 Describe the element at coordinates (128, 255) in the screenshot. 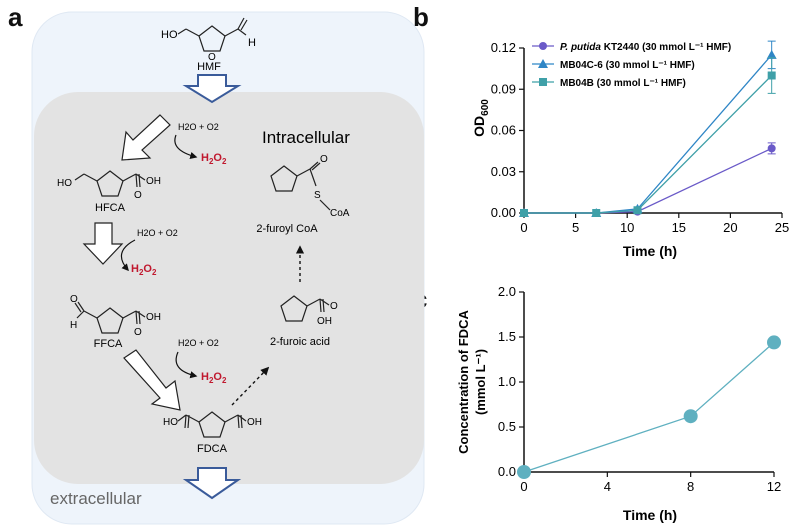

I see `step2-curve-arrow` at that location.